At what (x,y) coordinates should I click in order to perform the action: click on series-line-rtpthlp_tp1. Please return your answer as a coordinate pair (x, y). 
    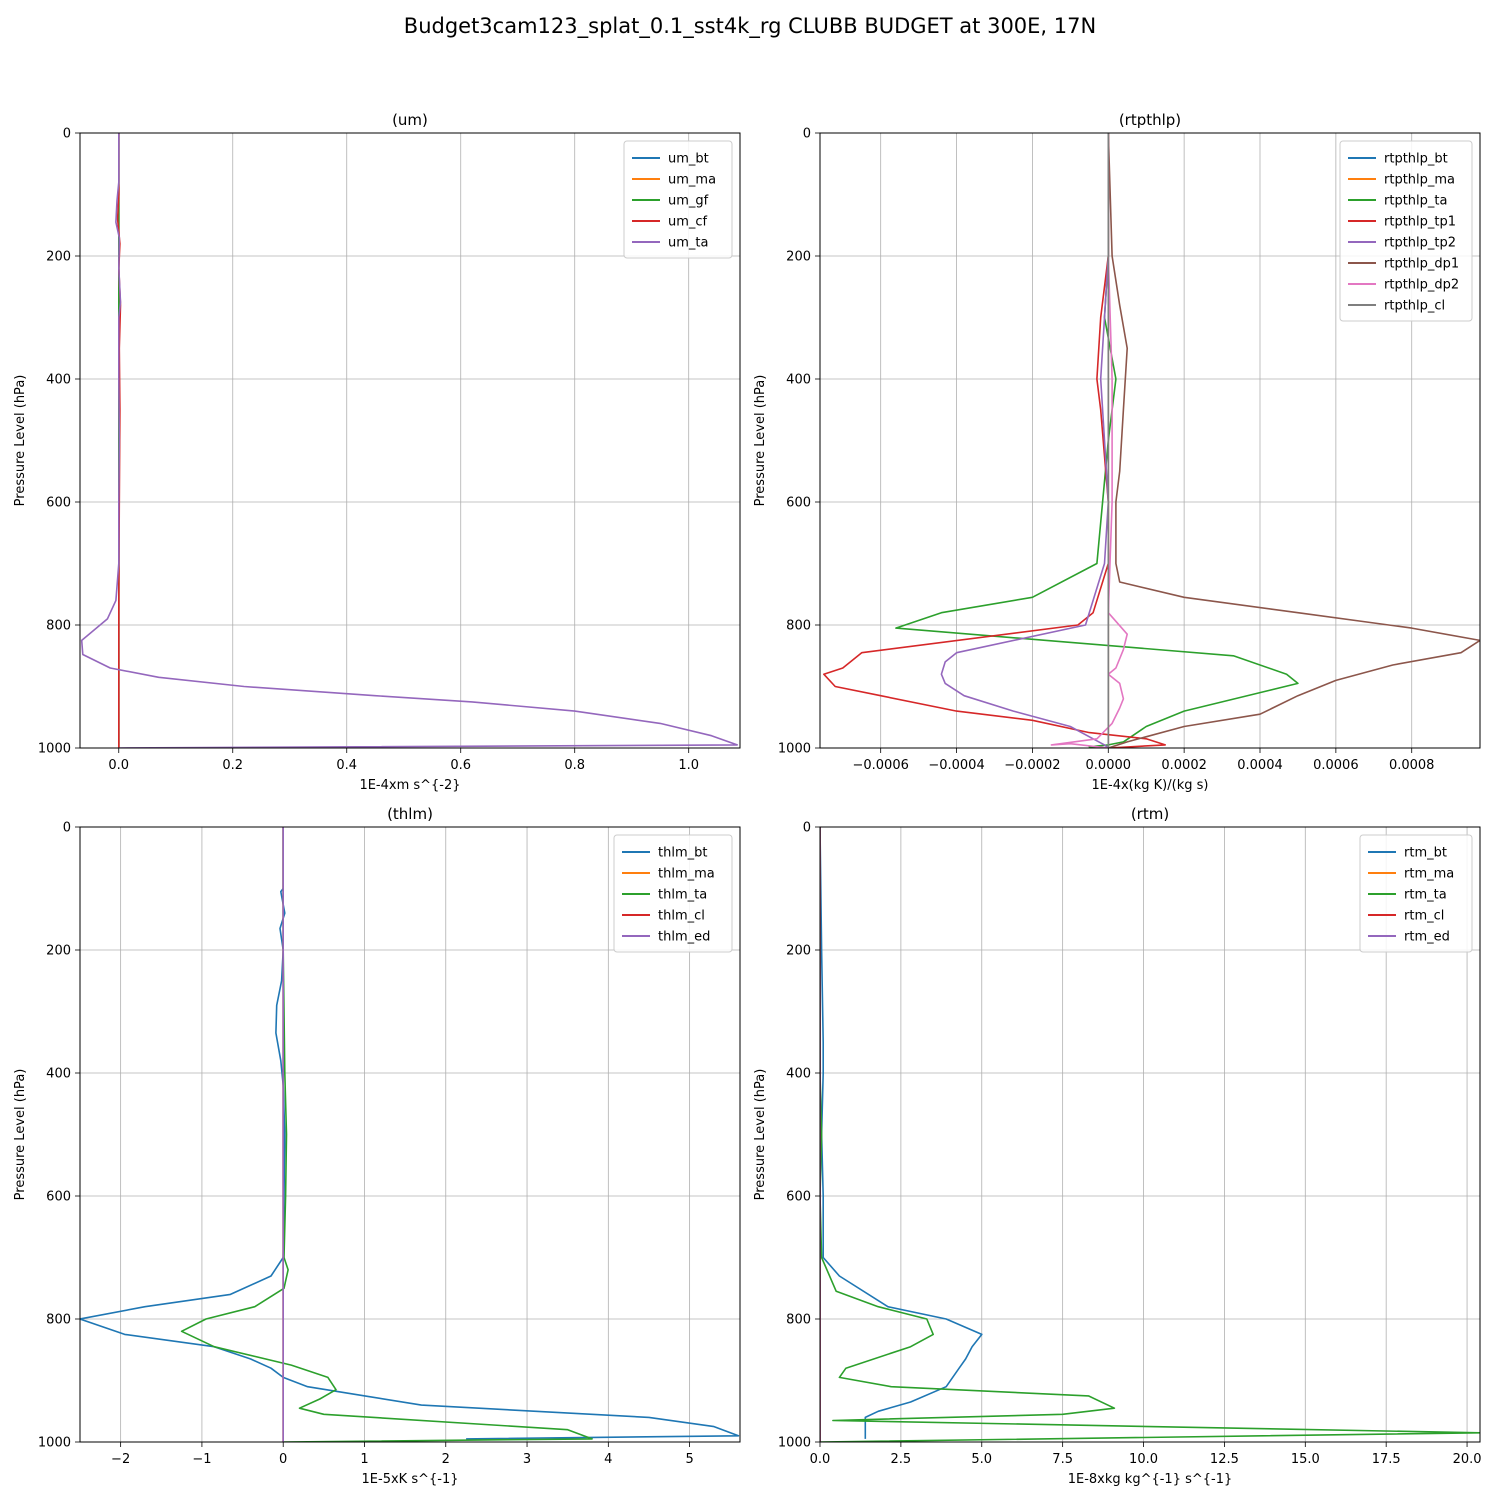
    Looking at the image, I should click on (994, 440).